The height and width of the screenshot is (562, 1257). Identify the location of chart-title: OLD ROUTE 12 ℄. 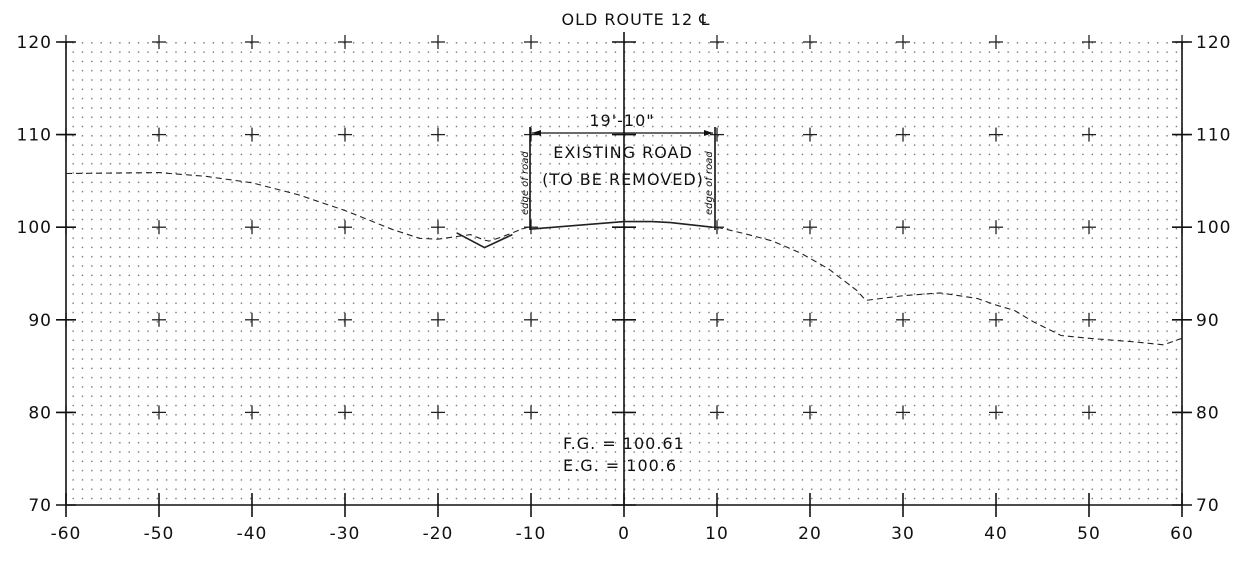
(635, 19).